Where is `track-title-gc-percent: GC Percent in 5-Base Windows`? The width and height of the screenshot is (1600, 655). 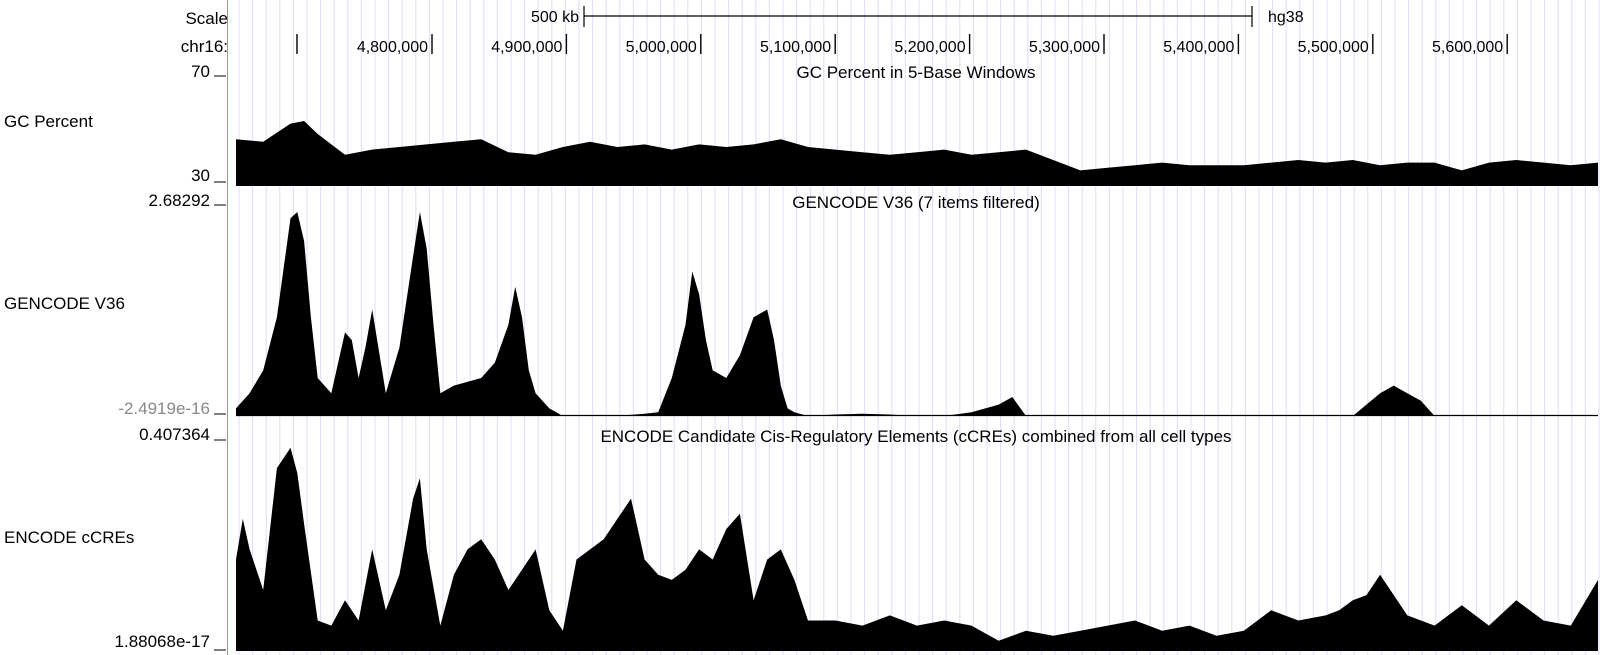
track-title-gc-percent: GC Percent in 5-Base Windows is located at coordinates (915, 72).